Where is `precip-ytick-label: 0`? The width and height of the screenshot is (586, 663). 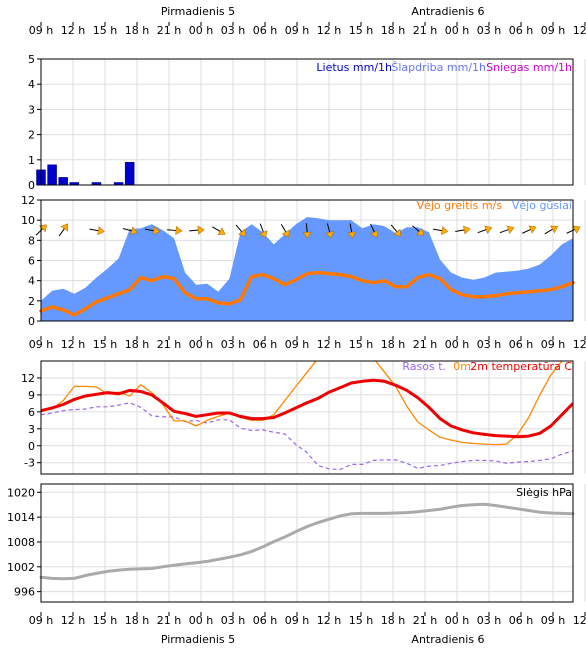 precip-ytick-label: 0 is located at coordinates (31, 185).